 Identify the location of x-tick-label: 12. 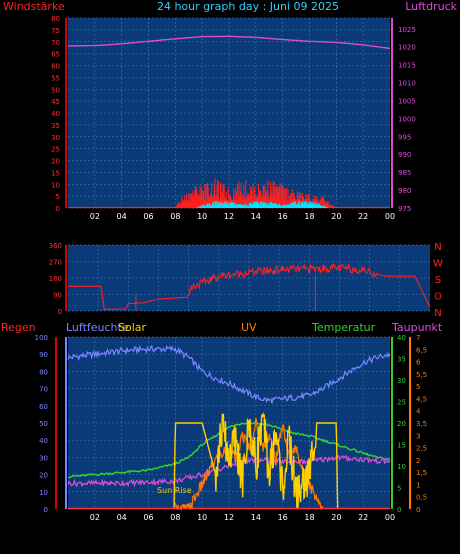
(229, 517).